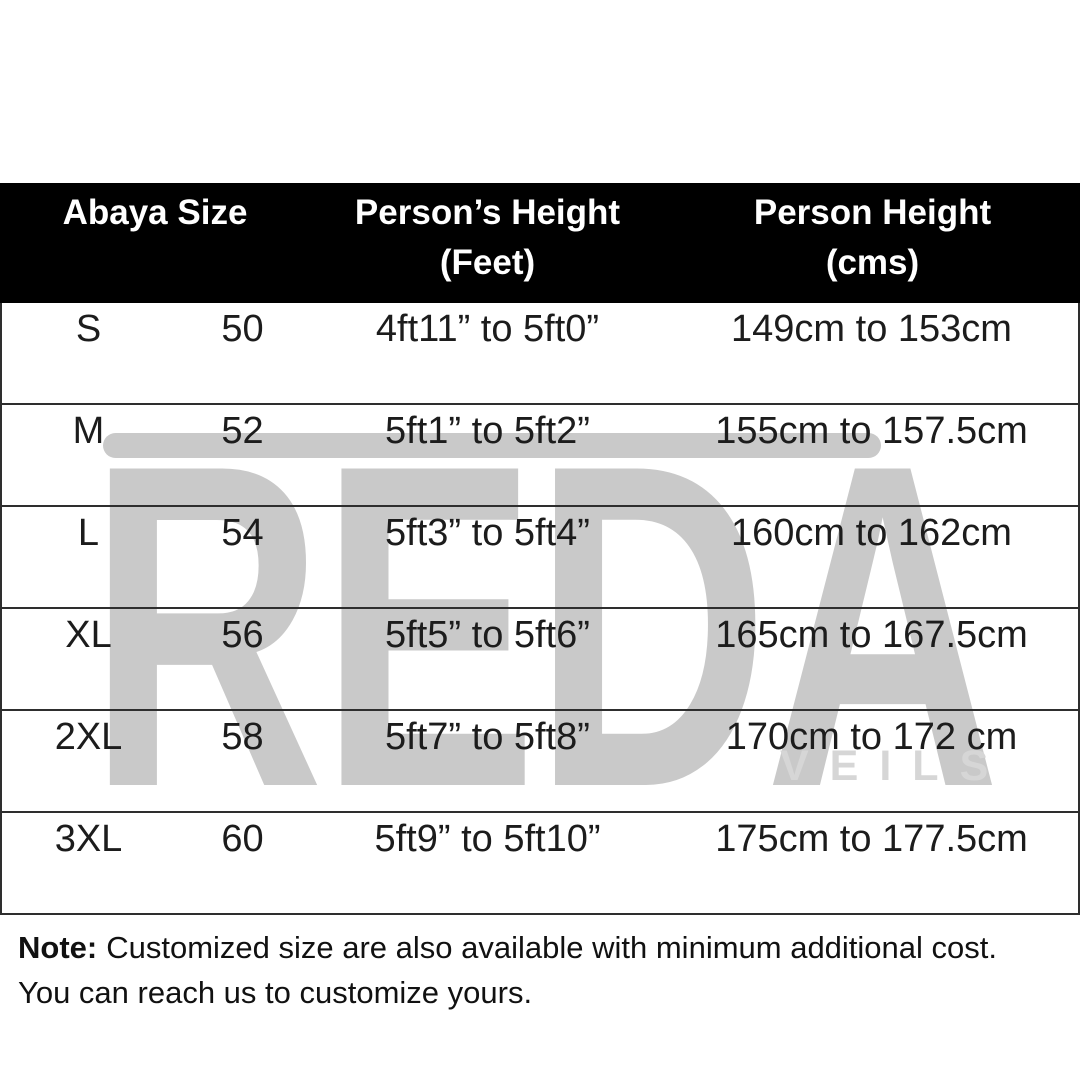 The image size is (1080, 1080). I want to click on cell-size-label: 3XL, so click(88, 839).